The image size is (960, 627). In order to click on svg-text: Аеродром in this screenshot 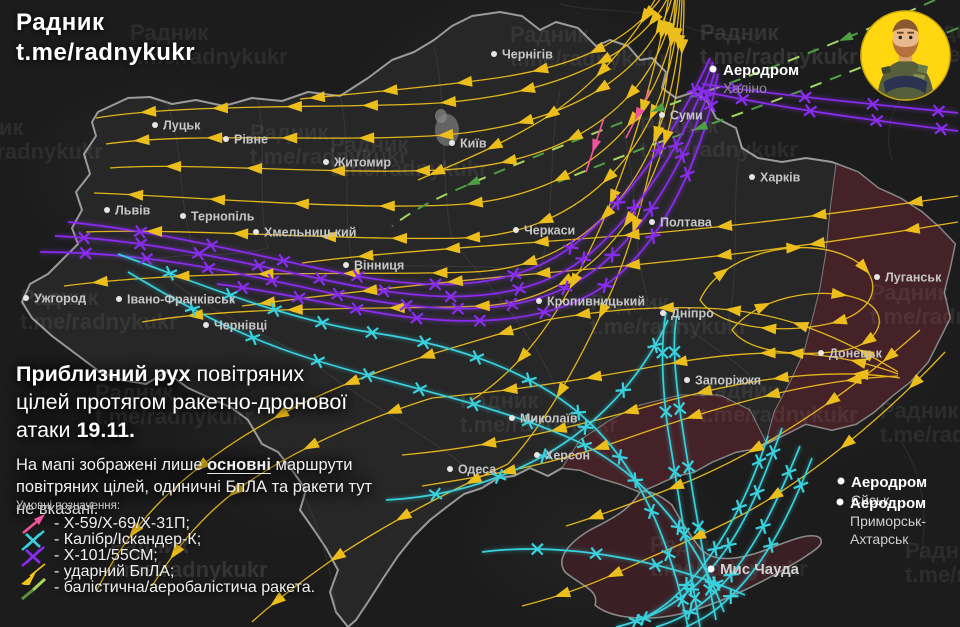, I will do `click(889, 482)`.